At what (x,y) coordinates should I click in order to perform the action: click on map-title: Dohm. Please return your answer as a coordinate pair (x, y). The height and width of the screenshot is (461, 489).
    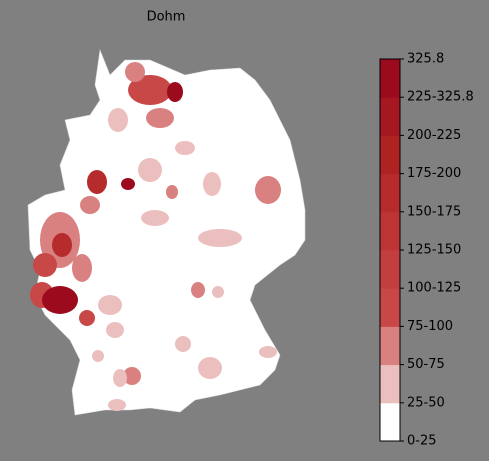
    Looking at the image, I should click on (166, 17).